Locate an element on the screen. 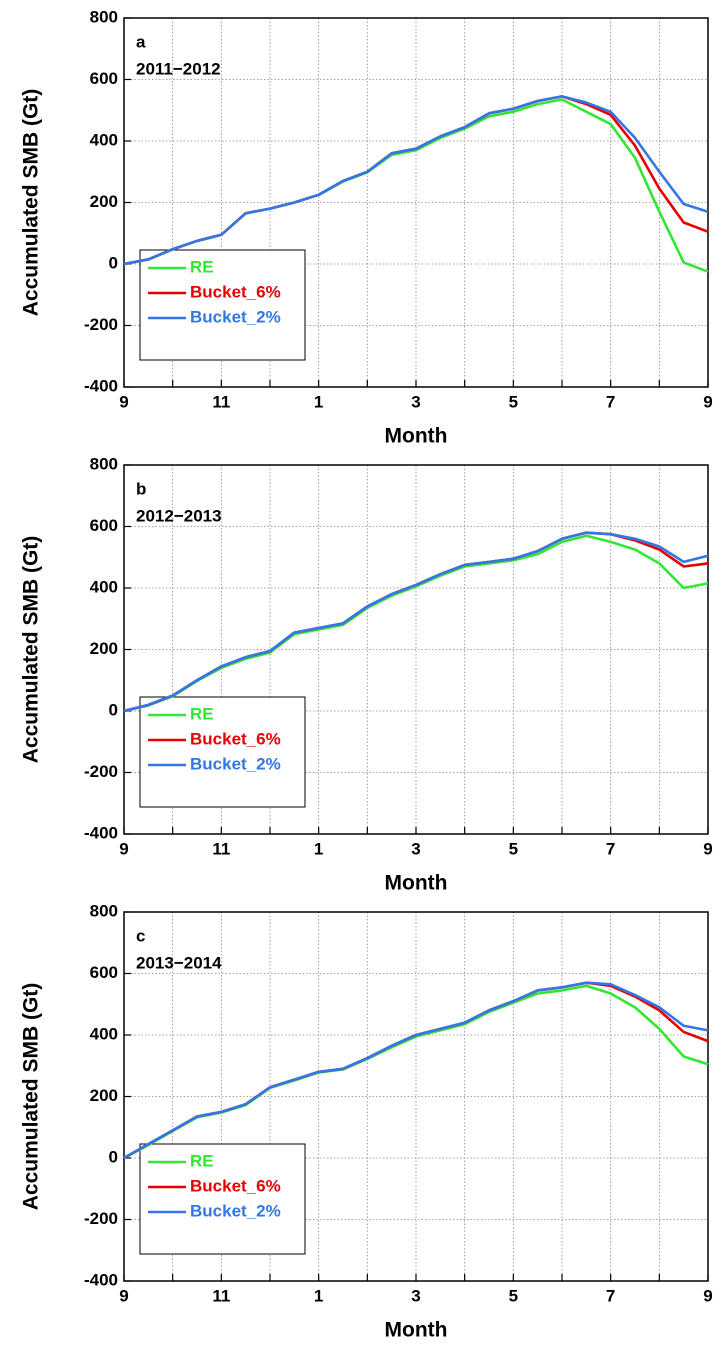 This screenshot has height=1351, width=713. panel-label: c is located at coordinates (140, 935).